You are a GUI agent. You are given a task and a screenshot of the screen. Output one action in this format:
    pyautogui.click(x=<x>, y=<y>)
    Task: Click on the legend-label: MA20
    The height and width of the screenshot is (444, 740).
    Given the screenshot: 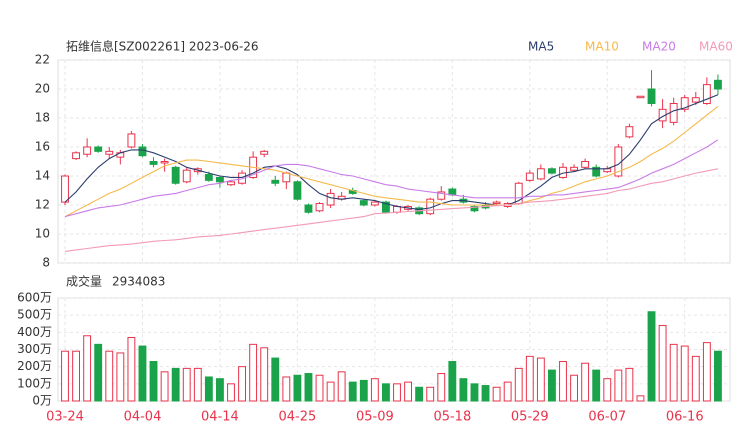 What is the action you would take?
    pyautogui.click(x=659, y=47)
    